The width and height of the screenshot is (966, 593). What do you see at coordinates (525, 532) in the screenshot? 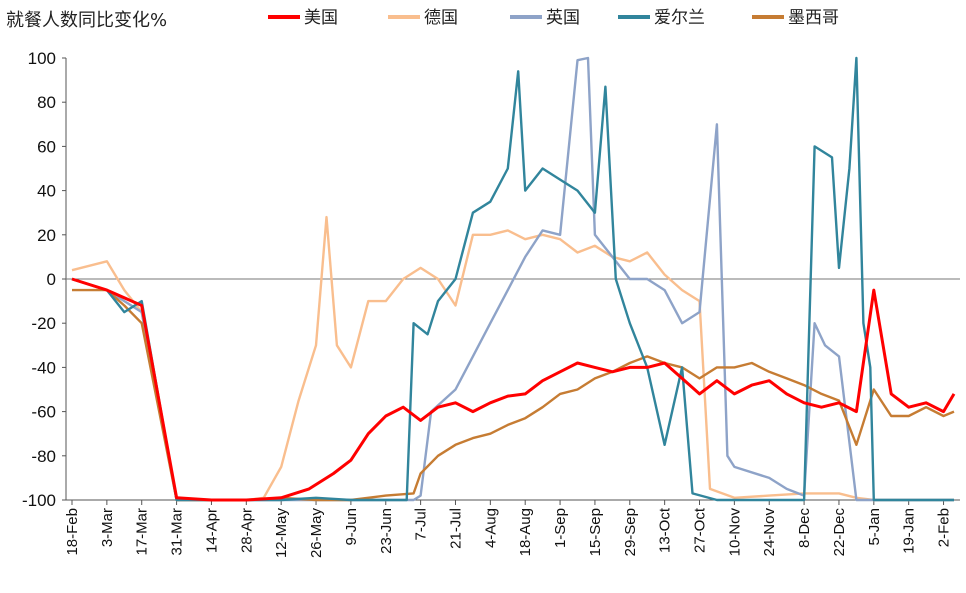
I see `x-tick-label: 18-Aug` at bounding box center [525, 532].